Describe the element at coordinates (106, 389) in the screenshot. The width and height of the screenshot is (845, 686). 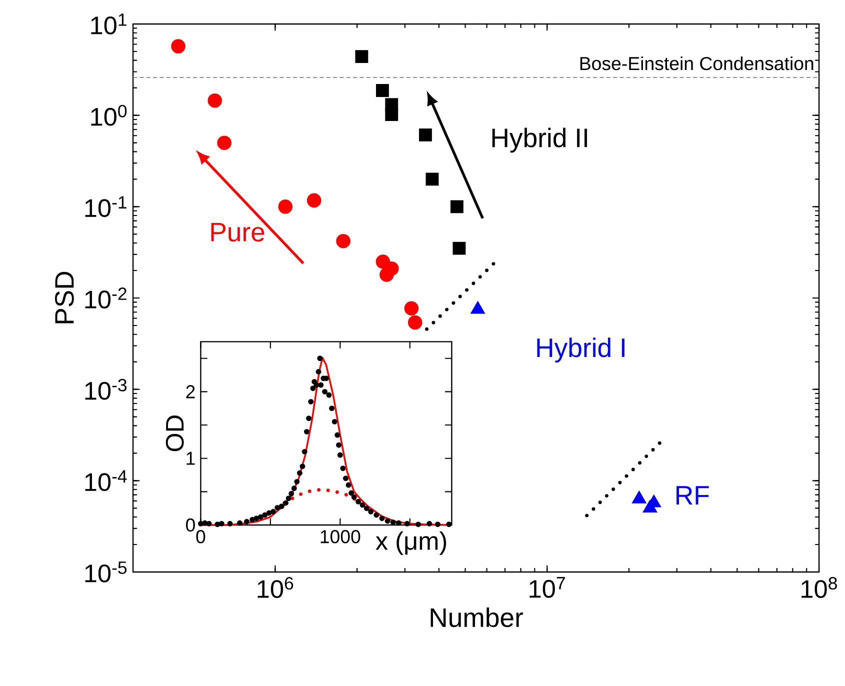
I see `y-tick-label: 10$^{-3}$` at that location.